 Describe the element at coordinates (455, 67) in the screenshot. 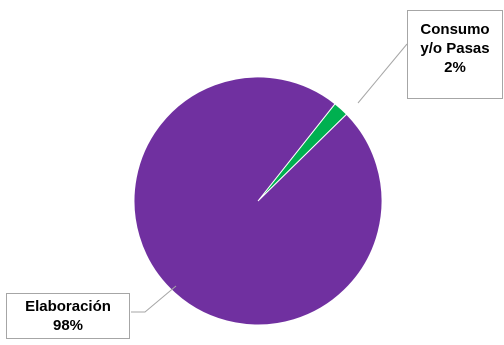

I see `slice-percent-consumo: 2%` at that location.